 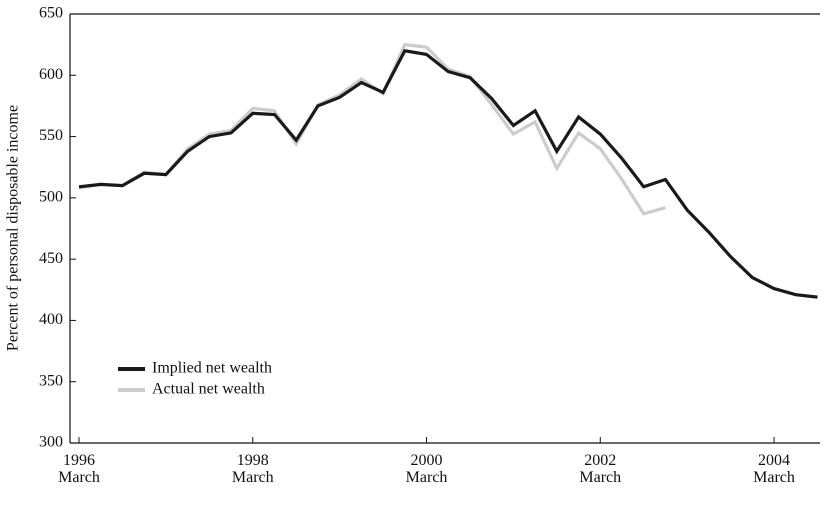 What do you see at coordinates (212, 368) in the screenshot?
I see `legend-label: Implied net wealth` at bounding box center [212, 368].